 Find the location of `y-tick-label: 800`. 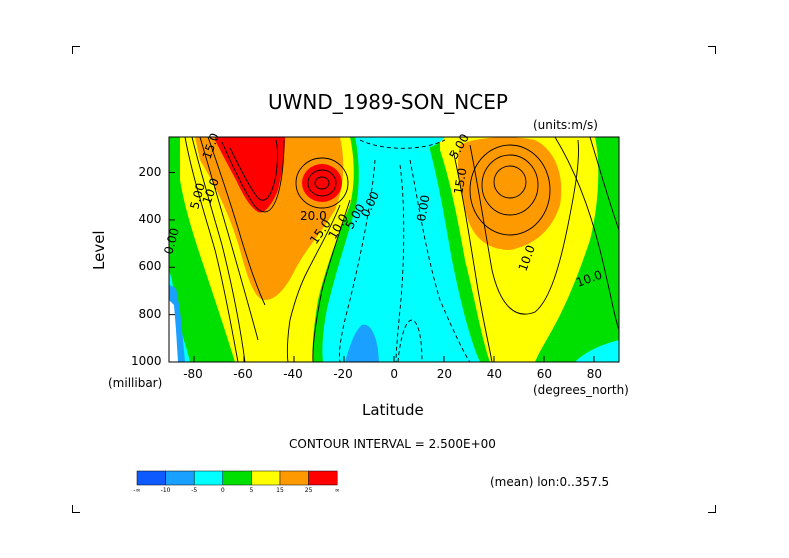

y-tick-label: 800 is located at coordinates (150, 313).